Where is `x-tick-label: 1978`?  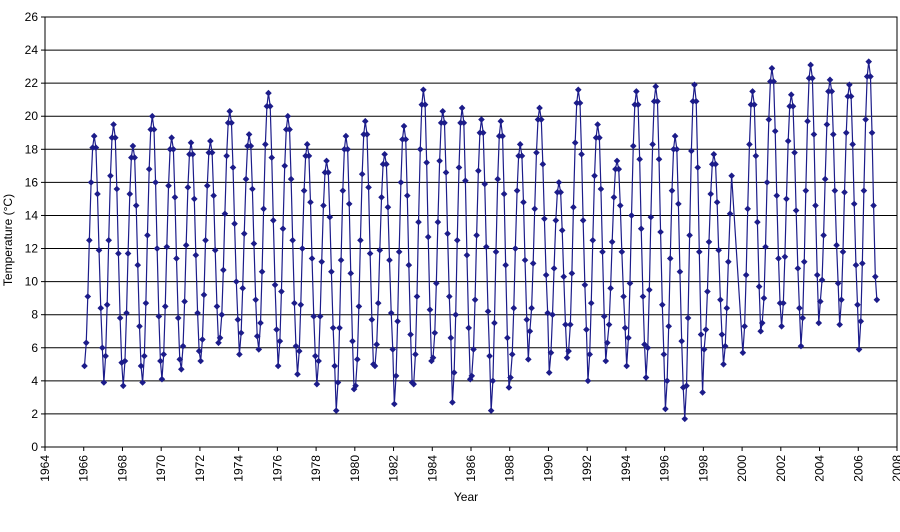
x-tick-label: 1978 is located at coordinates (316, 468).